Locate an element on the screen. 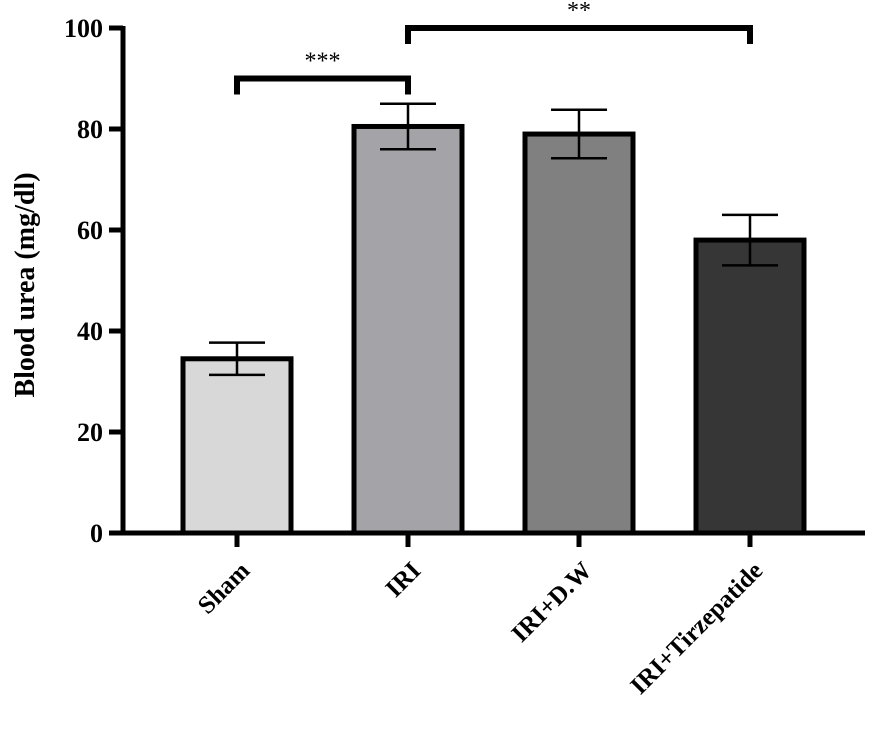 The height and width of the screenshot is (744, 877). y-tick-label: 40 is located at coordinates (90, 331).